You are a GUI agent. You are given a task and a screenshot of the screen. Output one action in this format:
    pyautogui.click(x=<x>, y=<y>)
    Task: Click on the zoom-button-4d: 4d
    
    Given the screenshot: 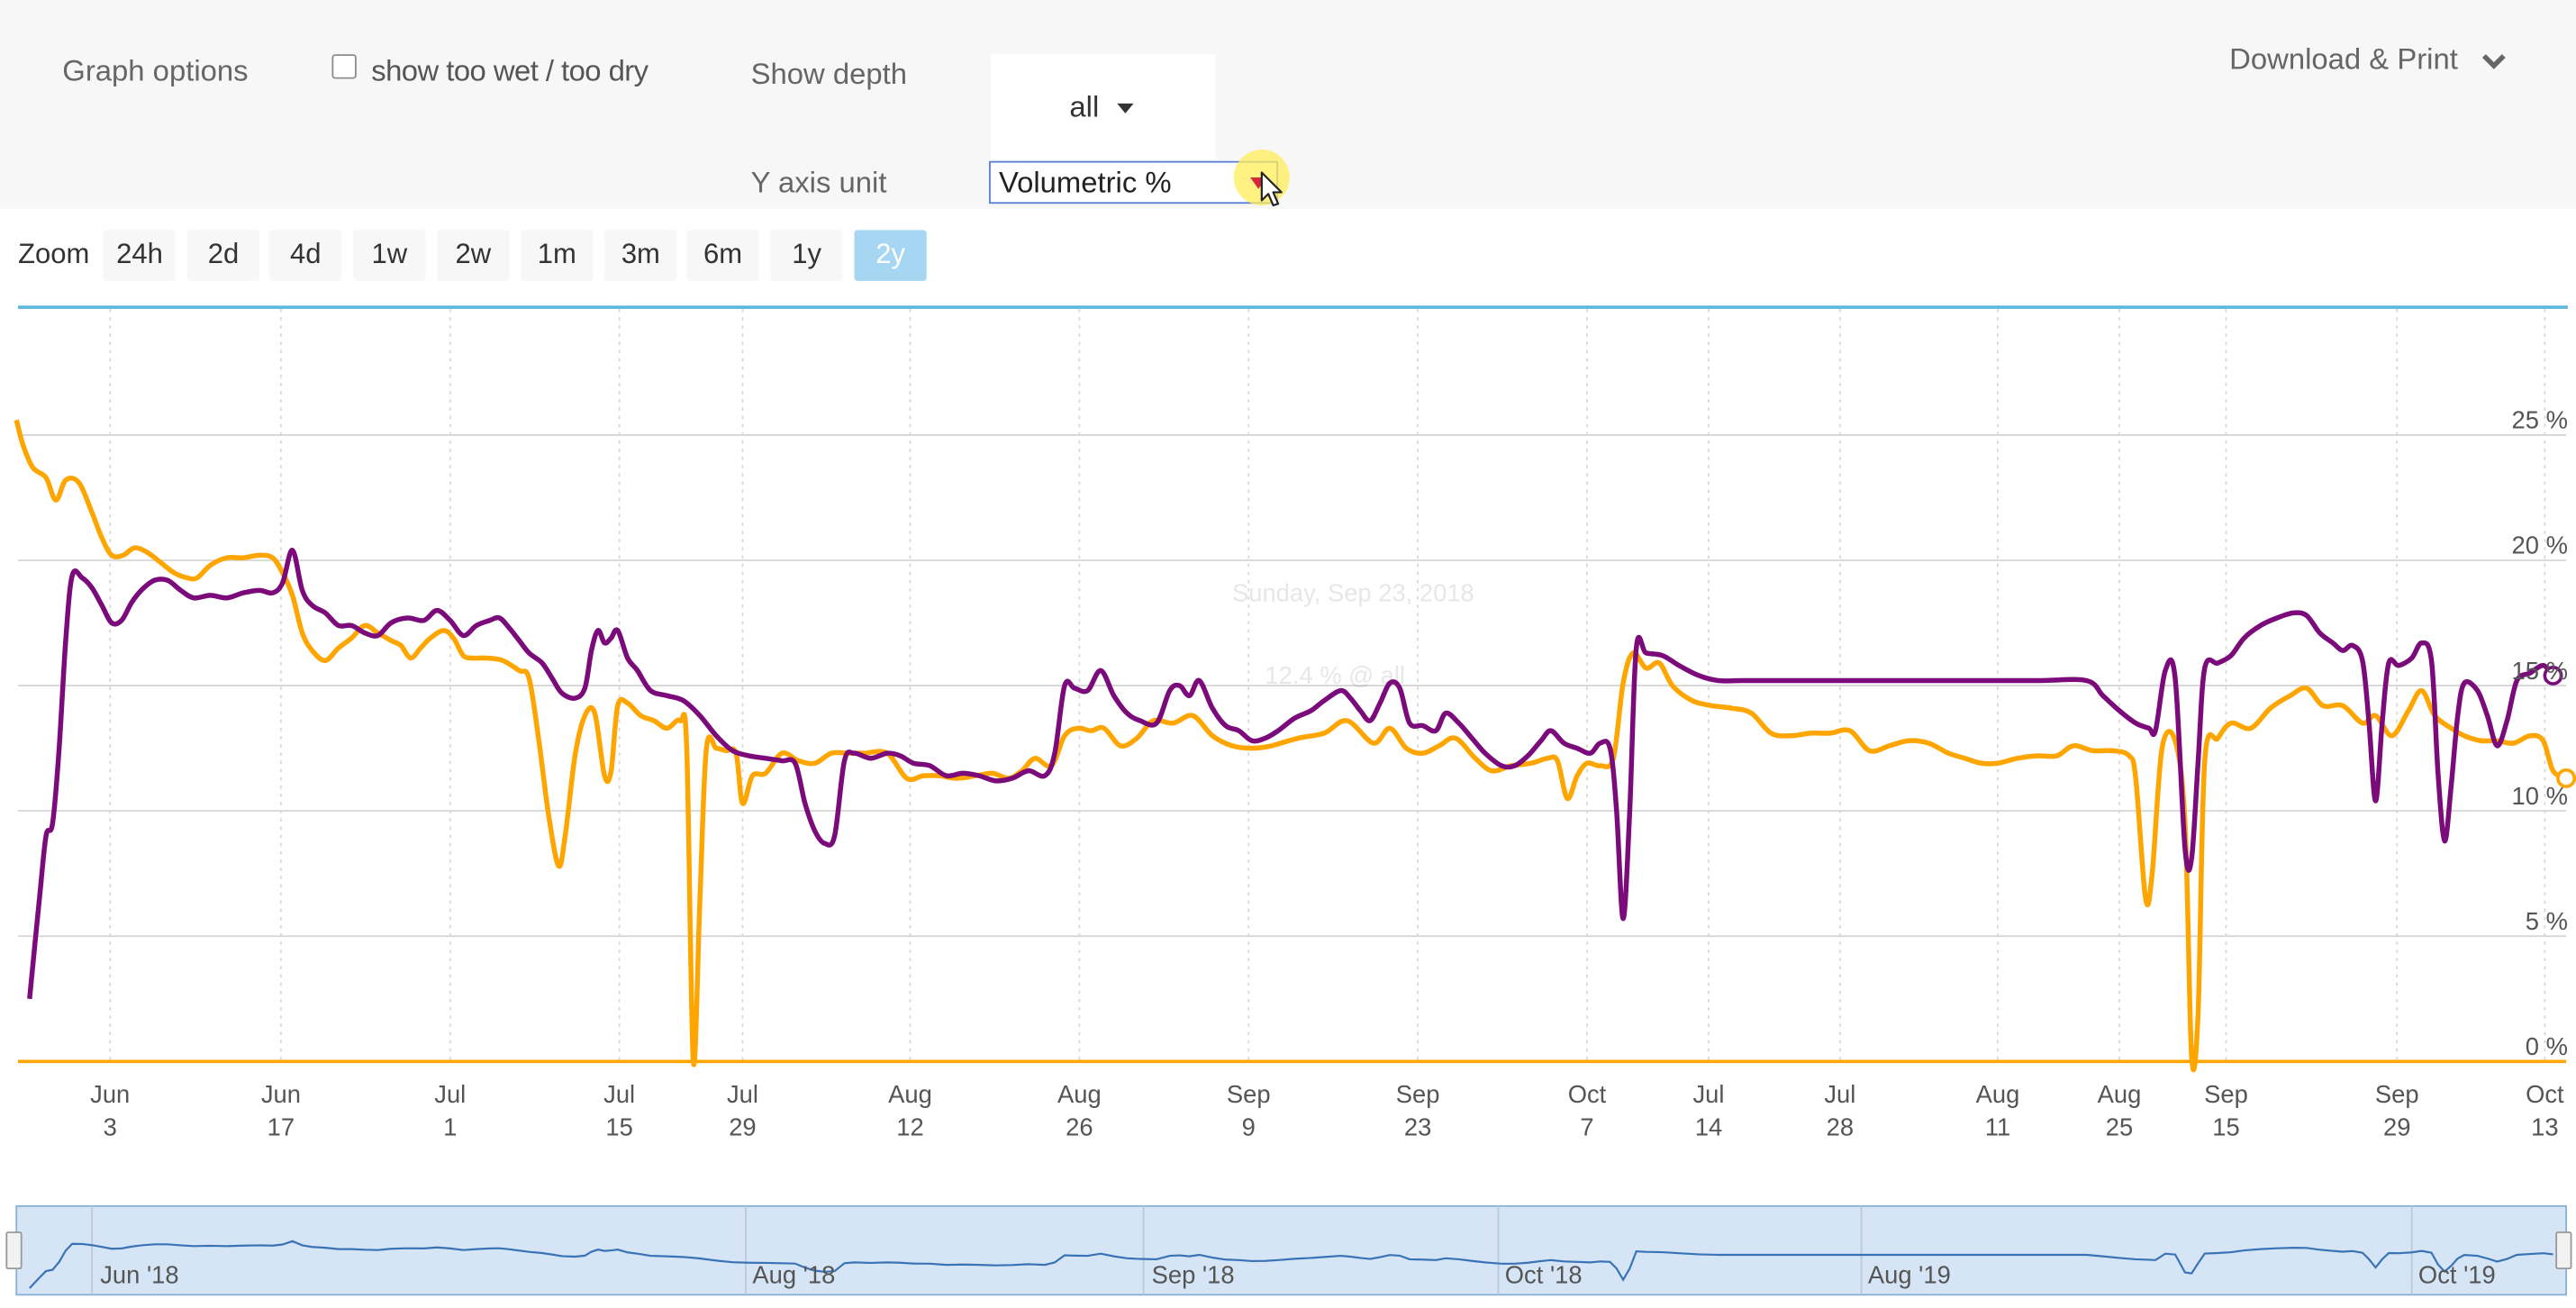 What is the action you would take?
    pyautogui.click(x=306, y=255)
    